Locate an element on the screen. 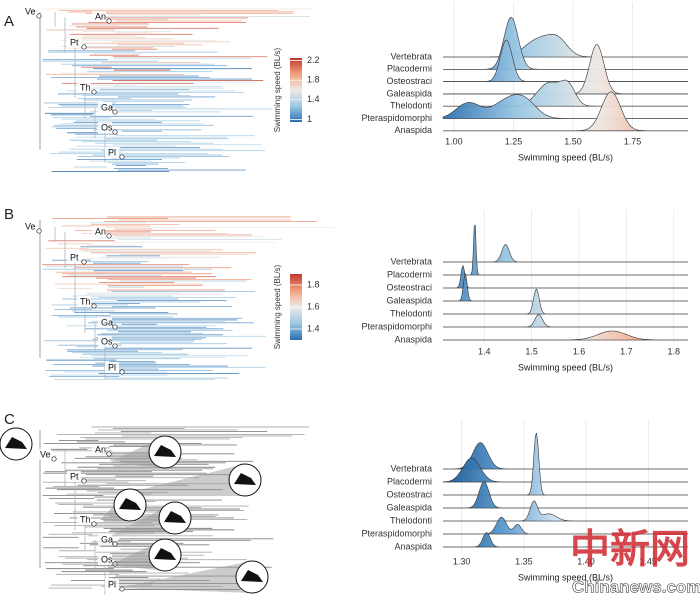  colorbar-tick-label: 1 is located at coordinates (309, 119).